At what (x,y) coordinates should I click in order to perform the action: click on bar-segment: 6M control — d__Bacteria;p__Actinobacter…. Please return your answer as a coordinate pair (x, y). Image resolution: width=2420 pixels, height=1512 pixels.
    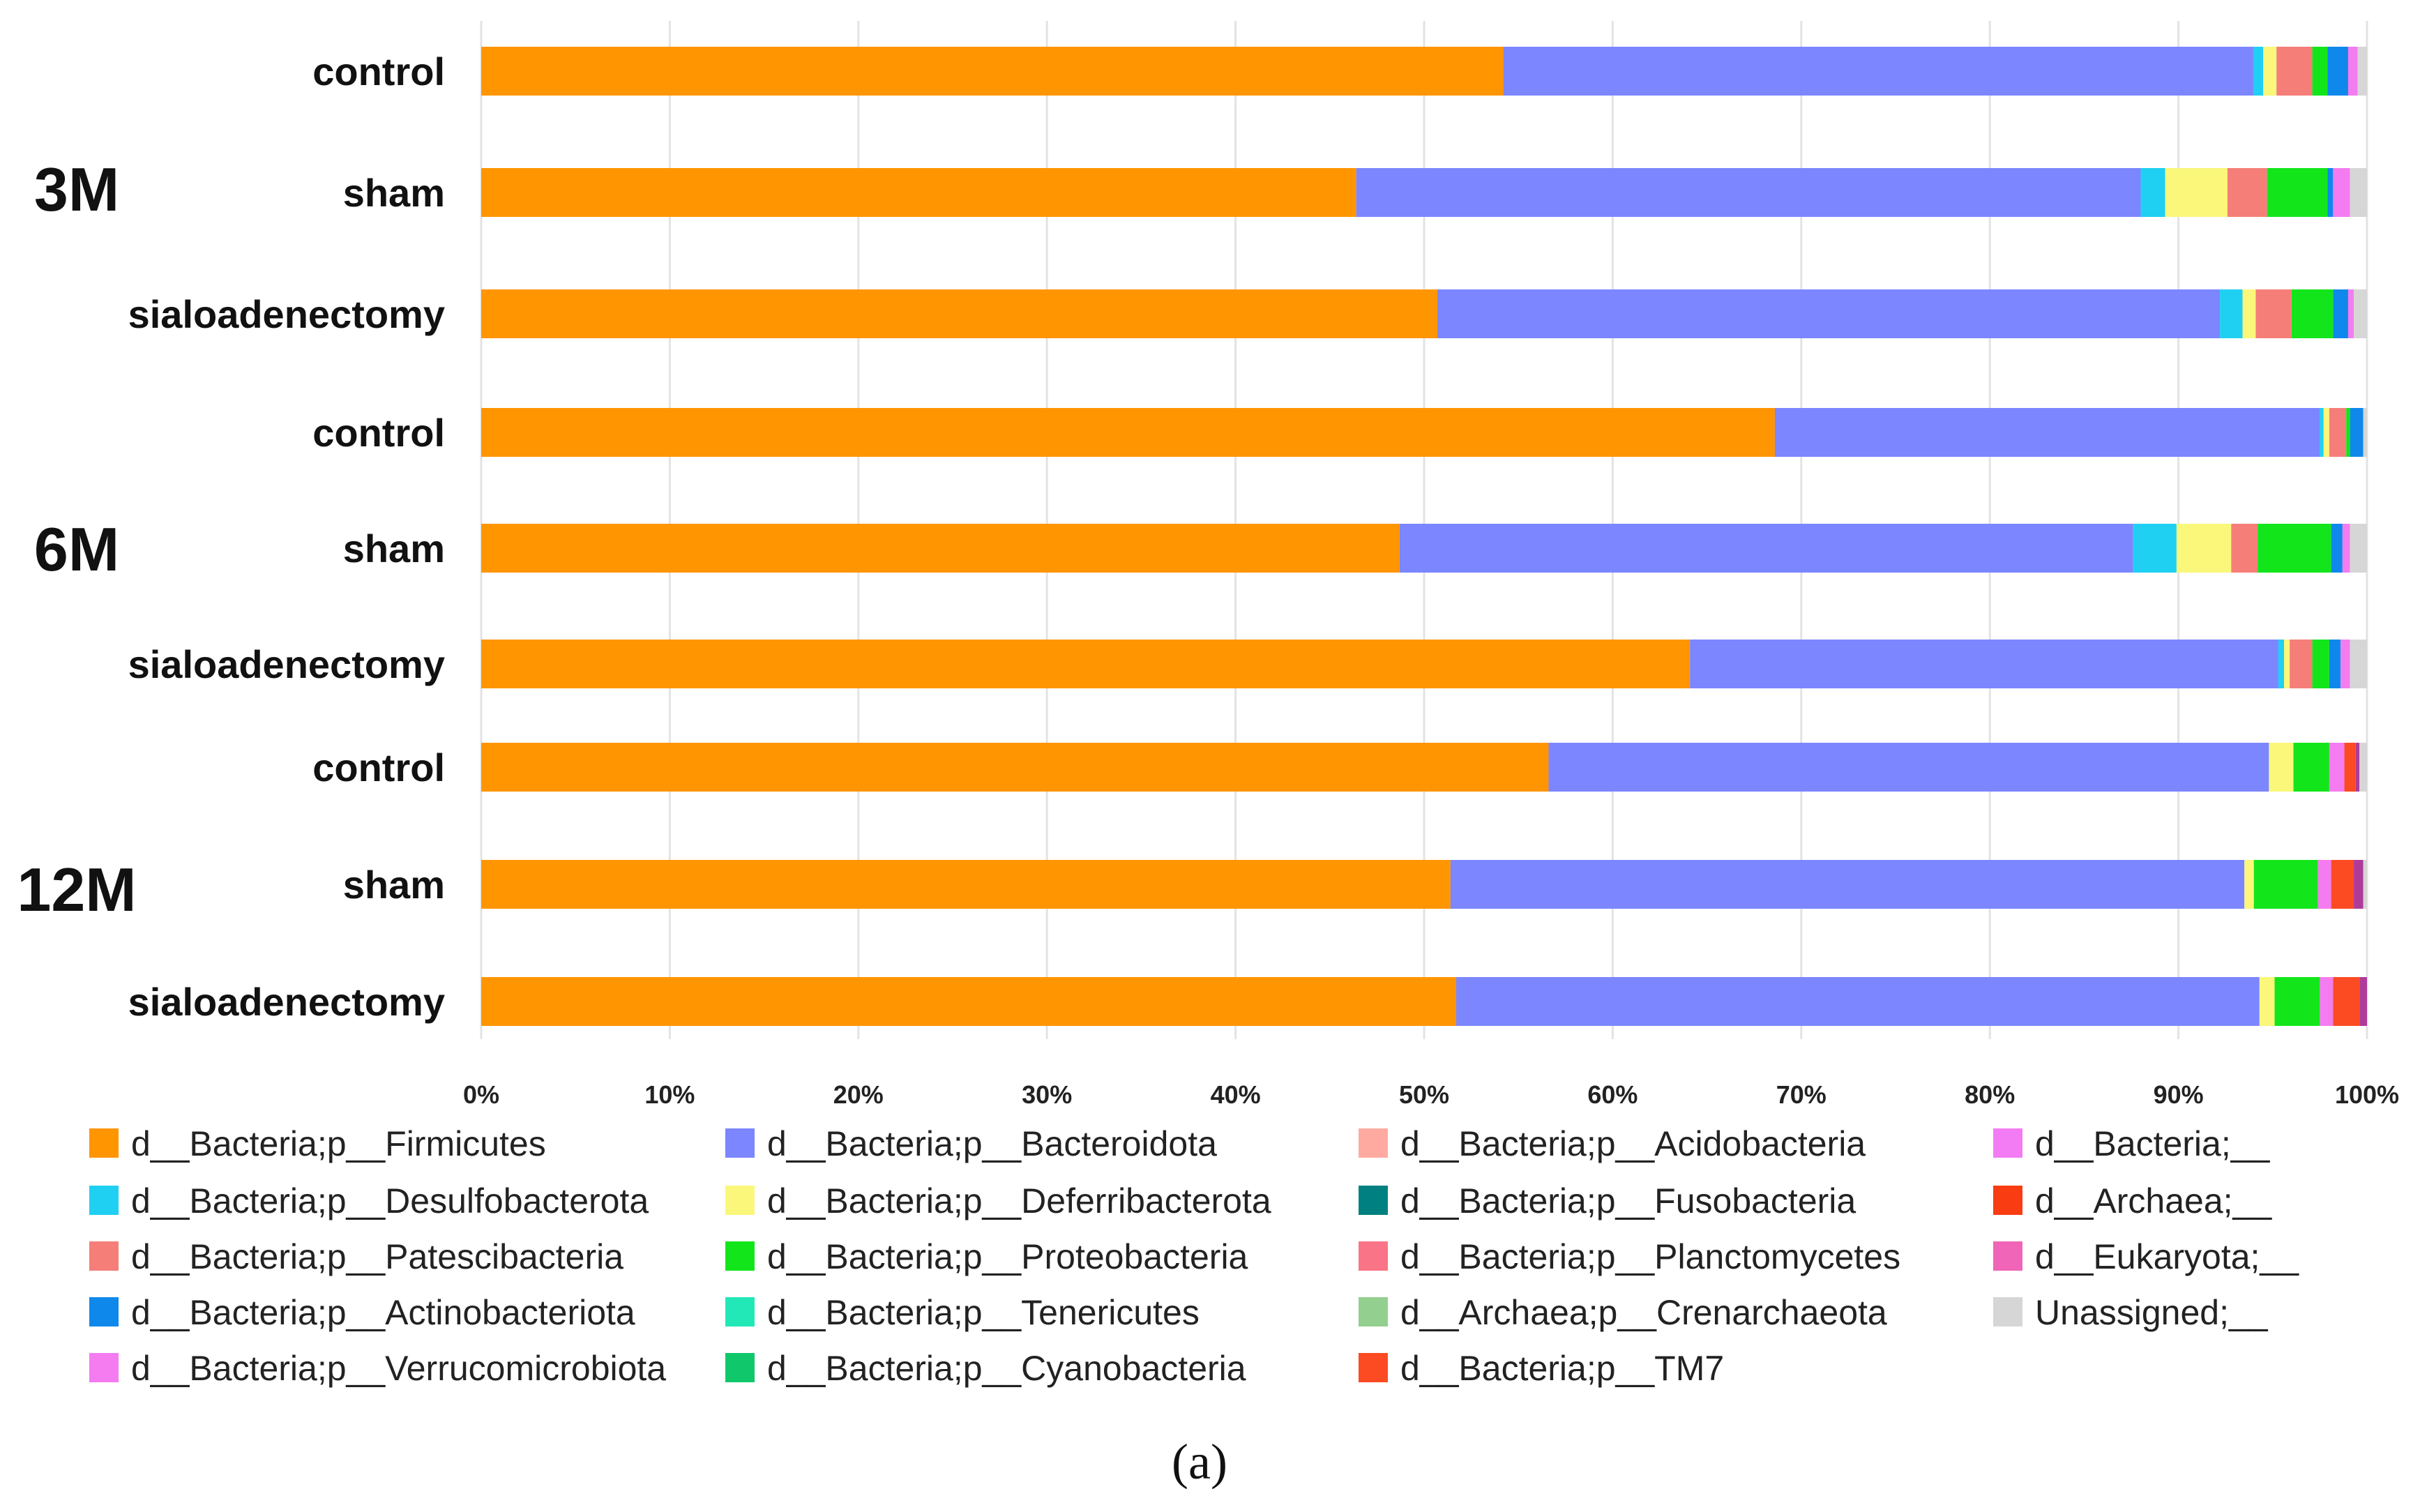
    Looking at the image, I should click on (2357, 432).